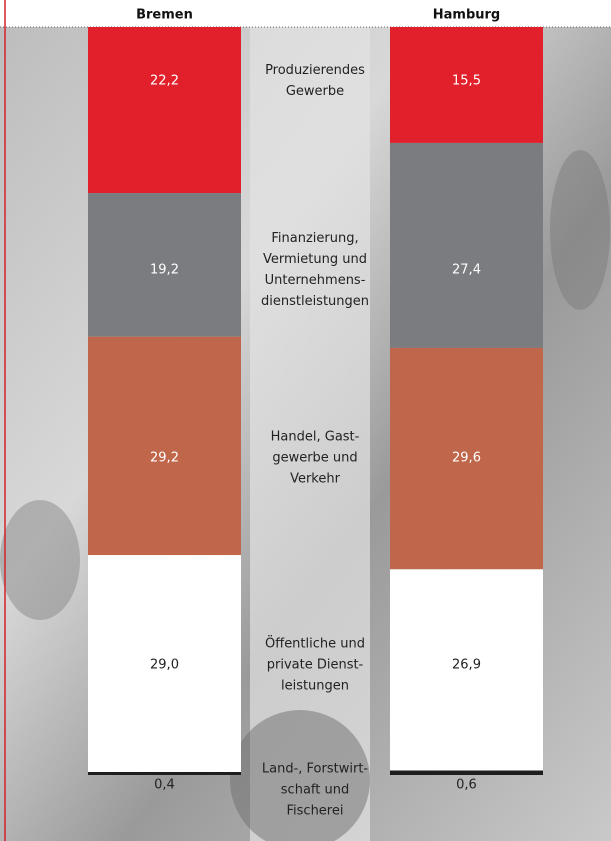 The width and height of the screenshot is (611, 841). Describe the element at coordinates (164, 270) in the screenshot. I see `value-label: 19,2` at that location.